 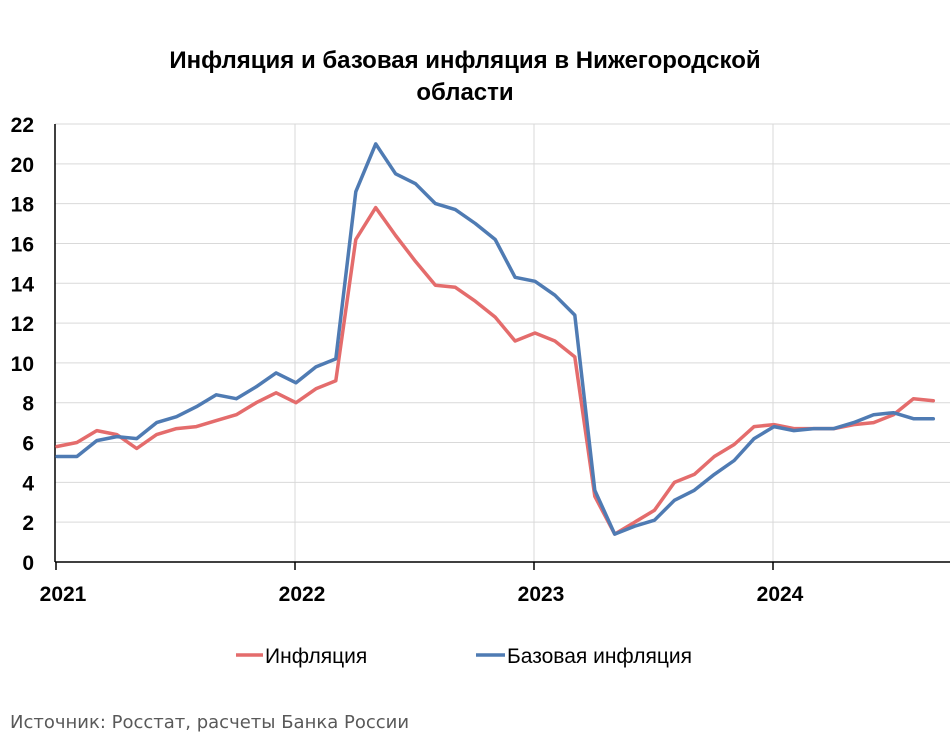 What do you see at coordinates (28, 483) in the screenshot?
I see `y-tick-label: 4` at bounding box center [28, 483].